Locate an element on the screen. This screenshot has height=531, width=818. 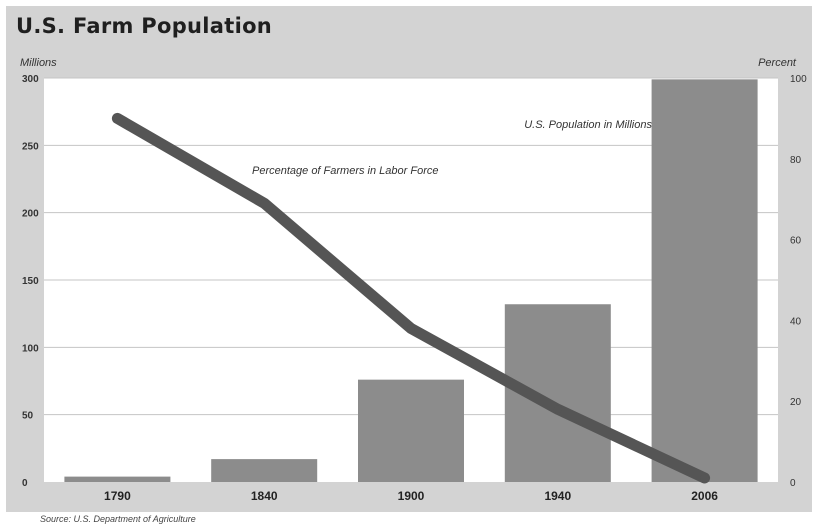
x-tick-label: 2006 is located at coordinates (704, 496).